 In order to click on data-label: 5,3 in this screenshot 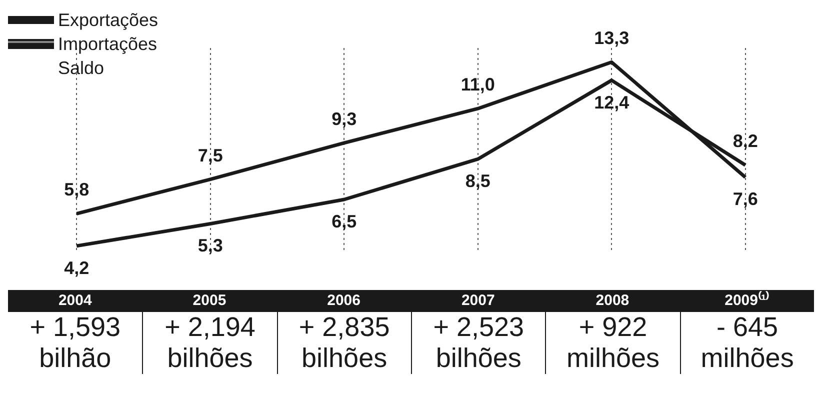, I will do `click(210, 246)`.